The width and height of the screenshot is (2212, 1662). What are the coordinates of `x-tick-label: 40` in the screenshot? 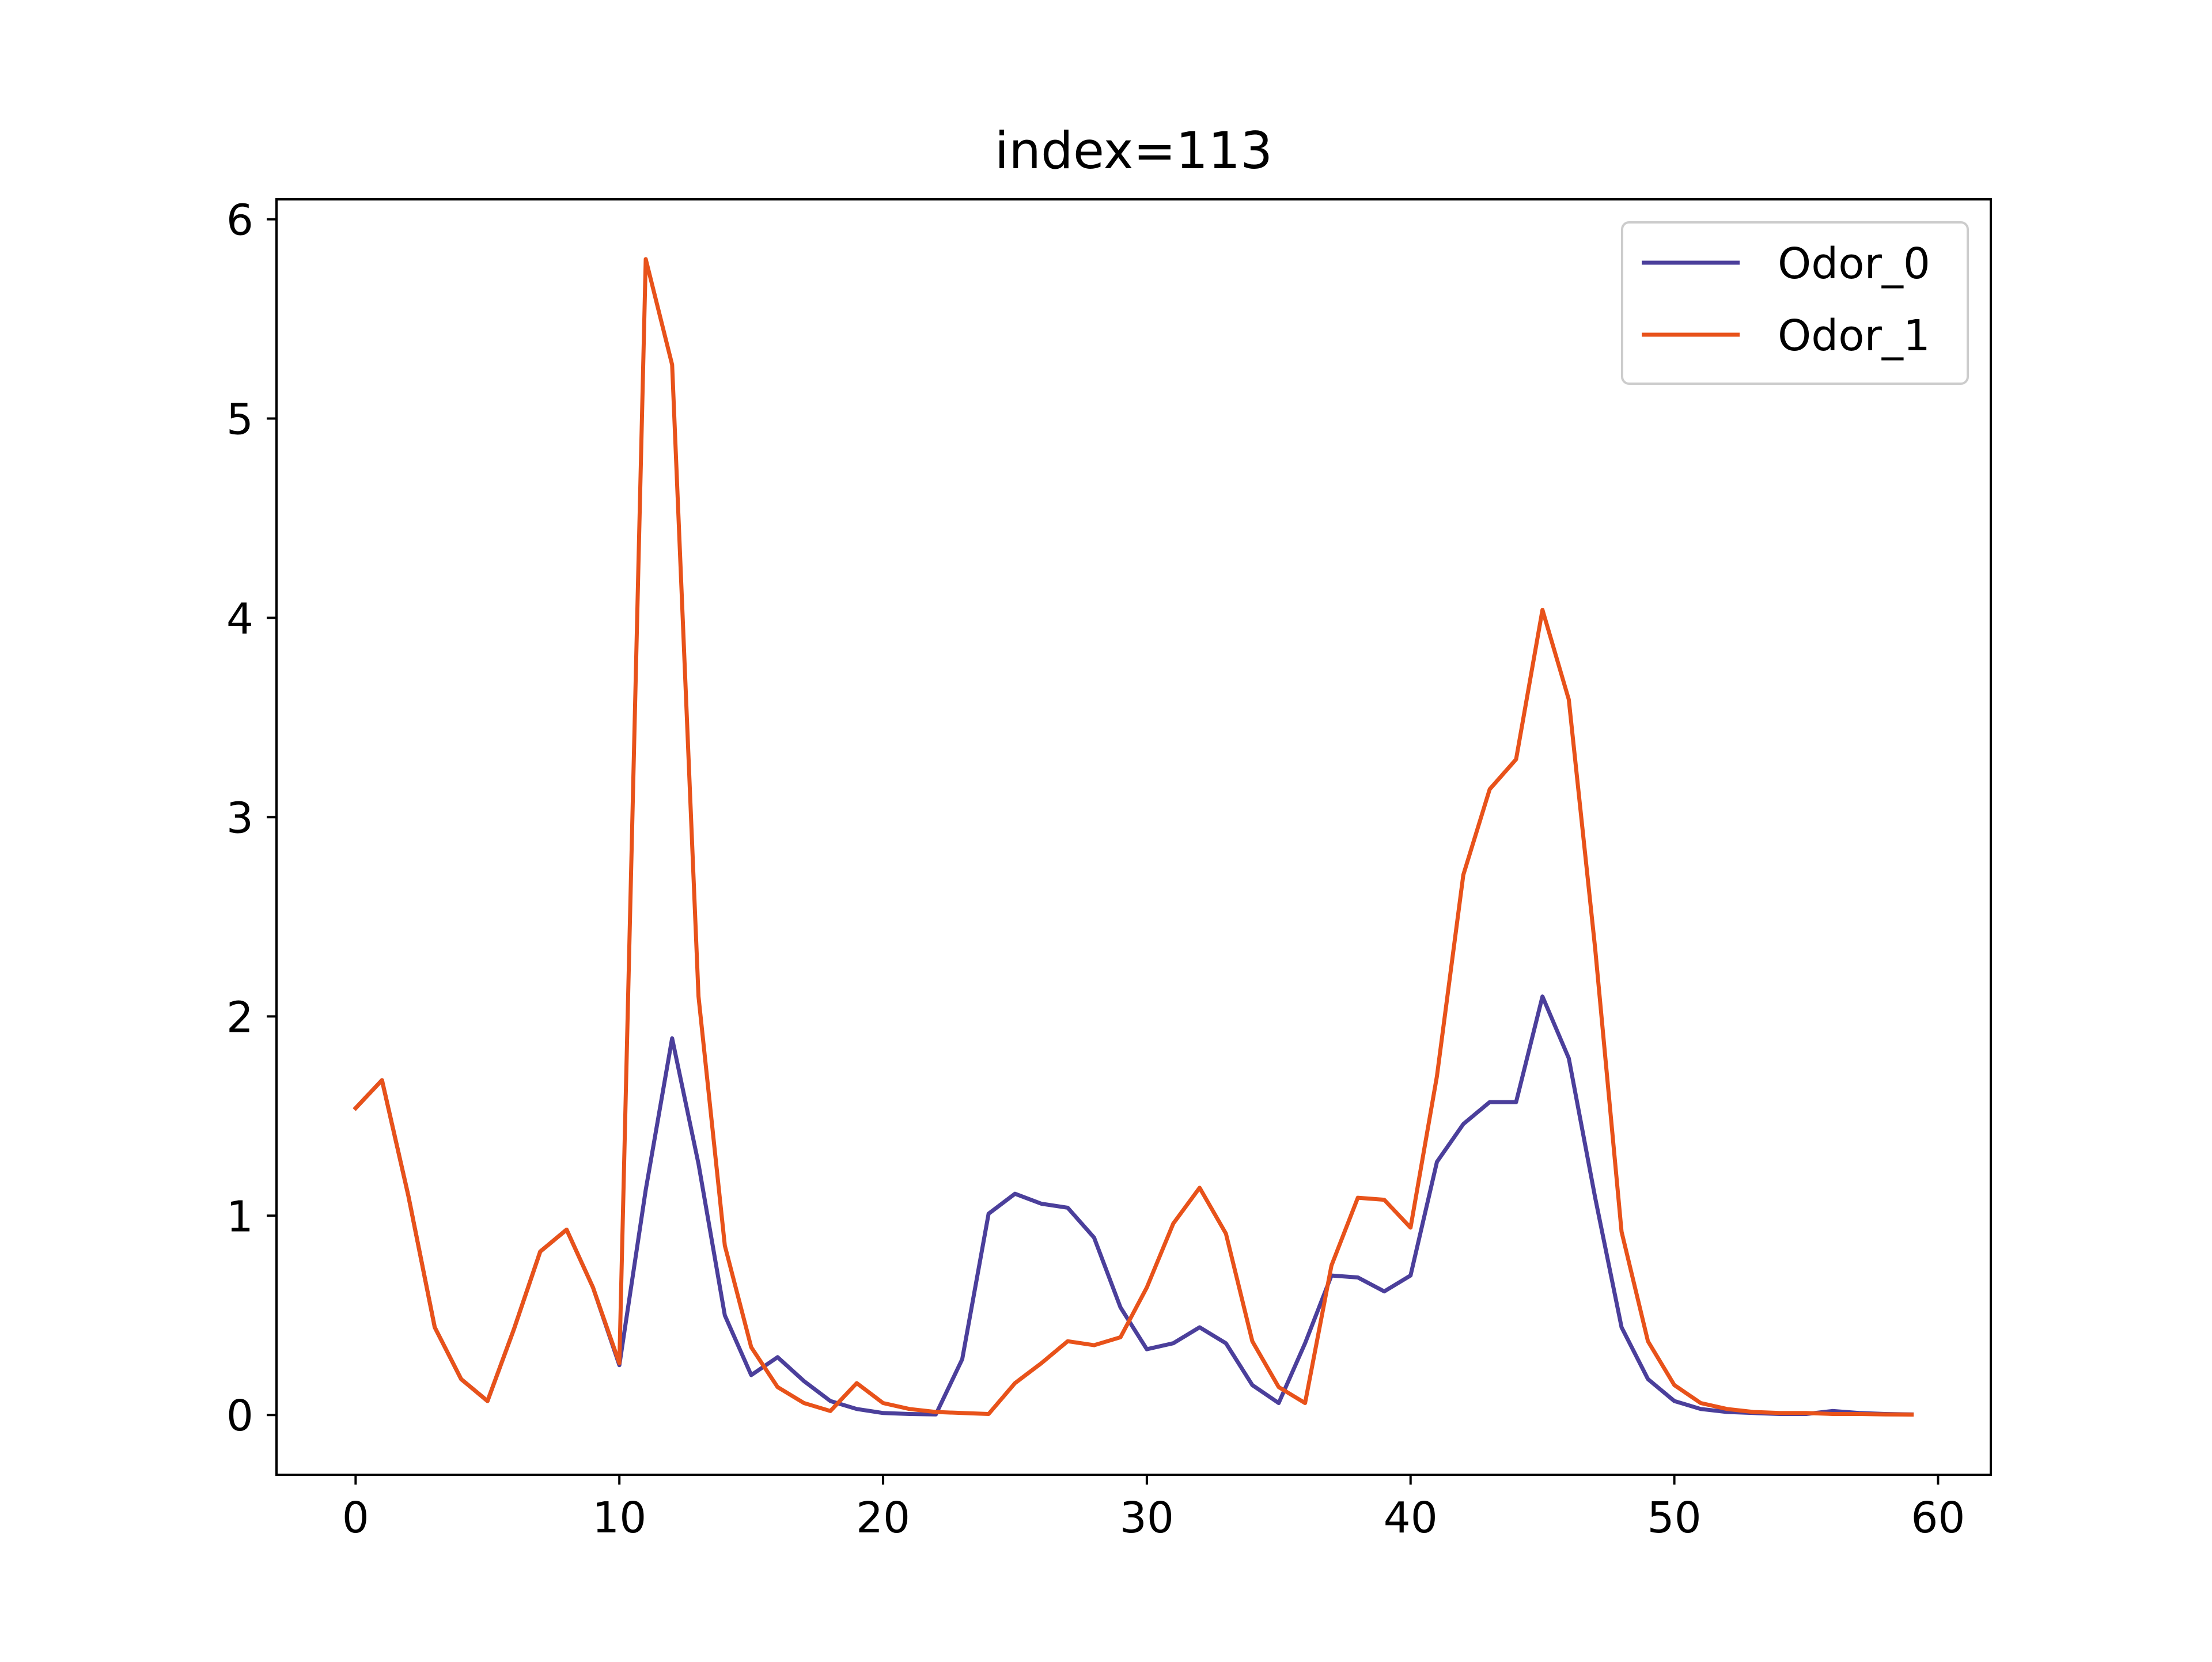 It's located at (1411, 1518).